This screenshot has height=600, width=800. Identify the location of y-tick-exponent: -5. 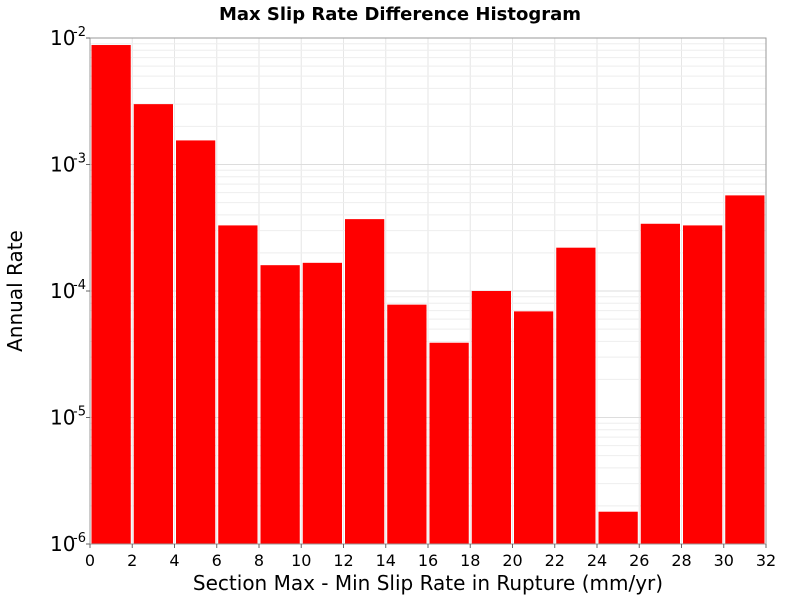
(79, 412).